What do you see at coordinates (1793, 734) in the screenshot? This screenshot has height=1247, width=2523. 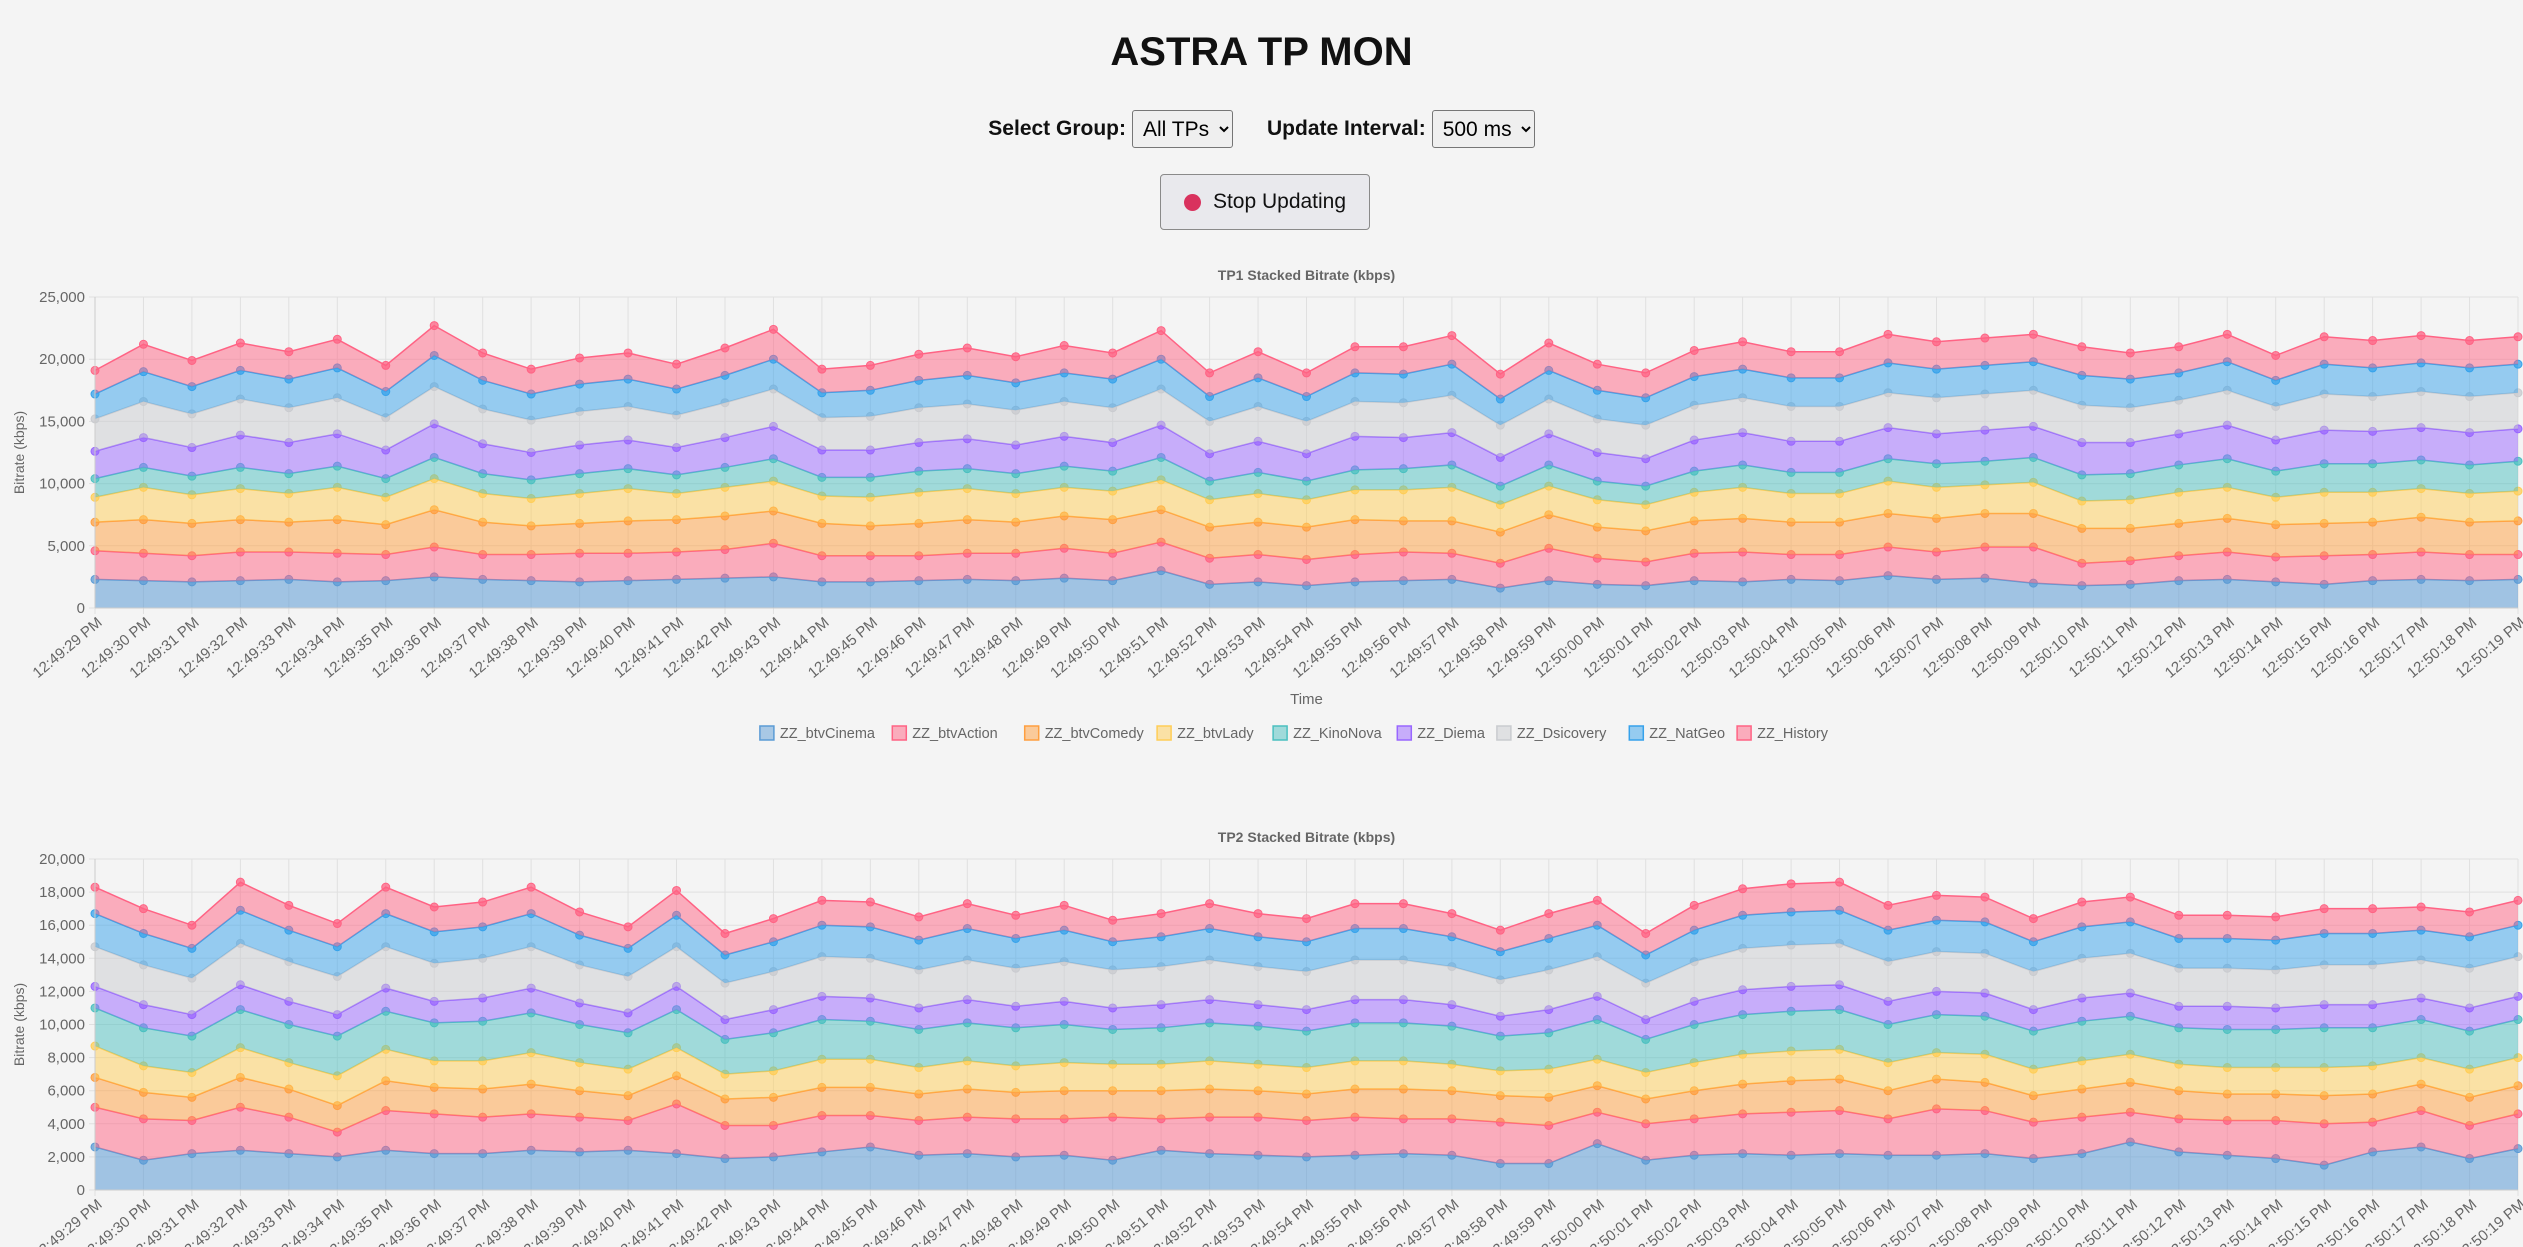 I see `legend-label: ZZ_History` at bounding box center [1793, 734].